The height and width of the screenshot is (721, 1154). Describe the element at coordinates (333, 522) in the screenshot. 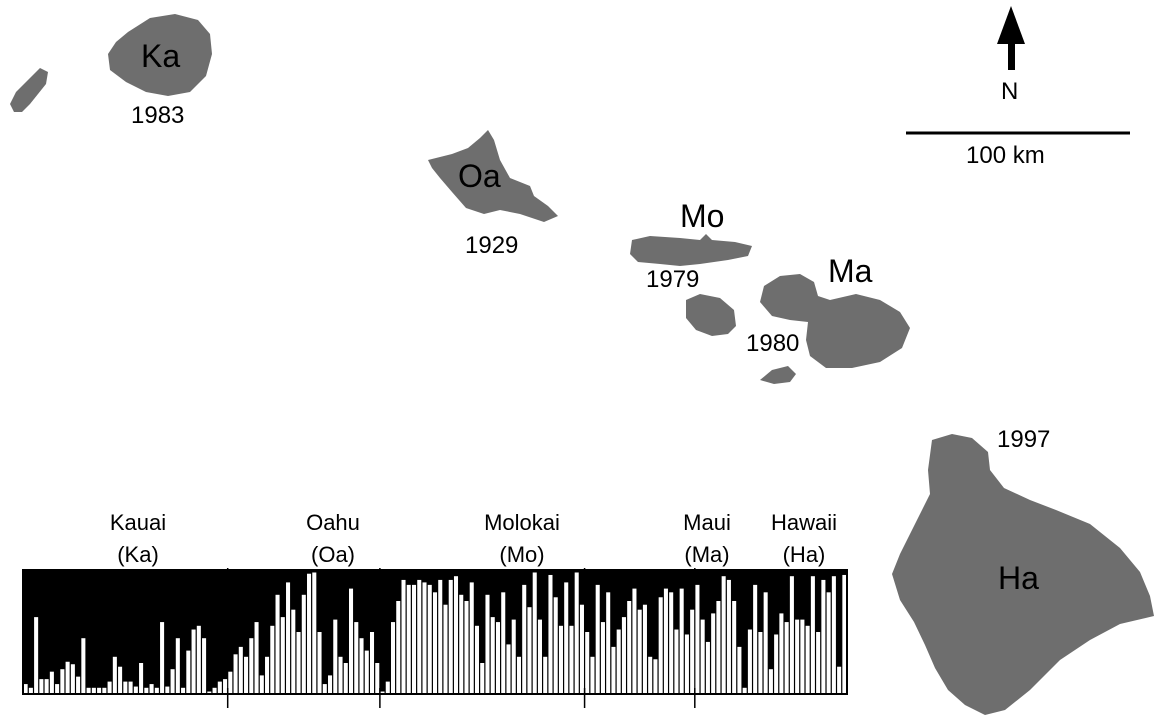

I see `group-name: Oahu` at that location.